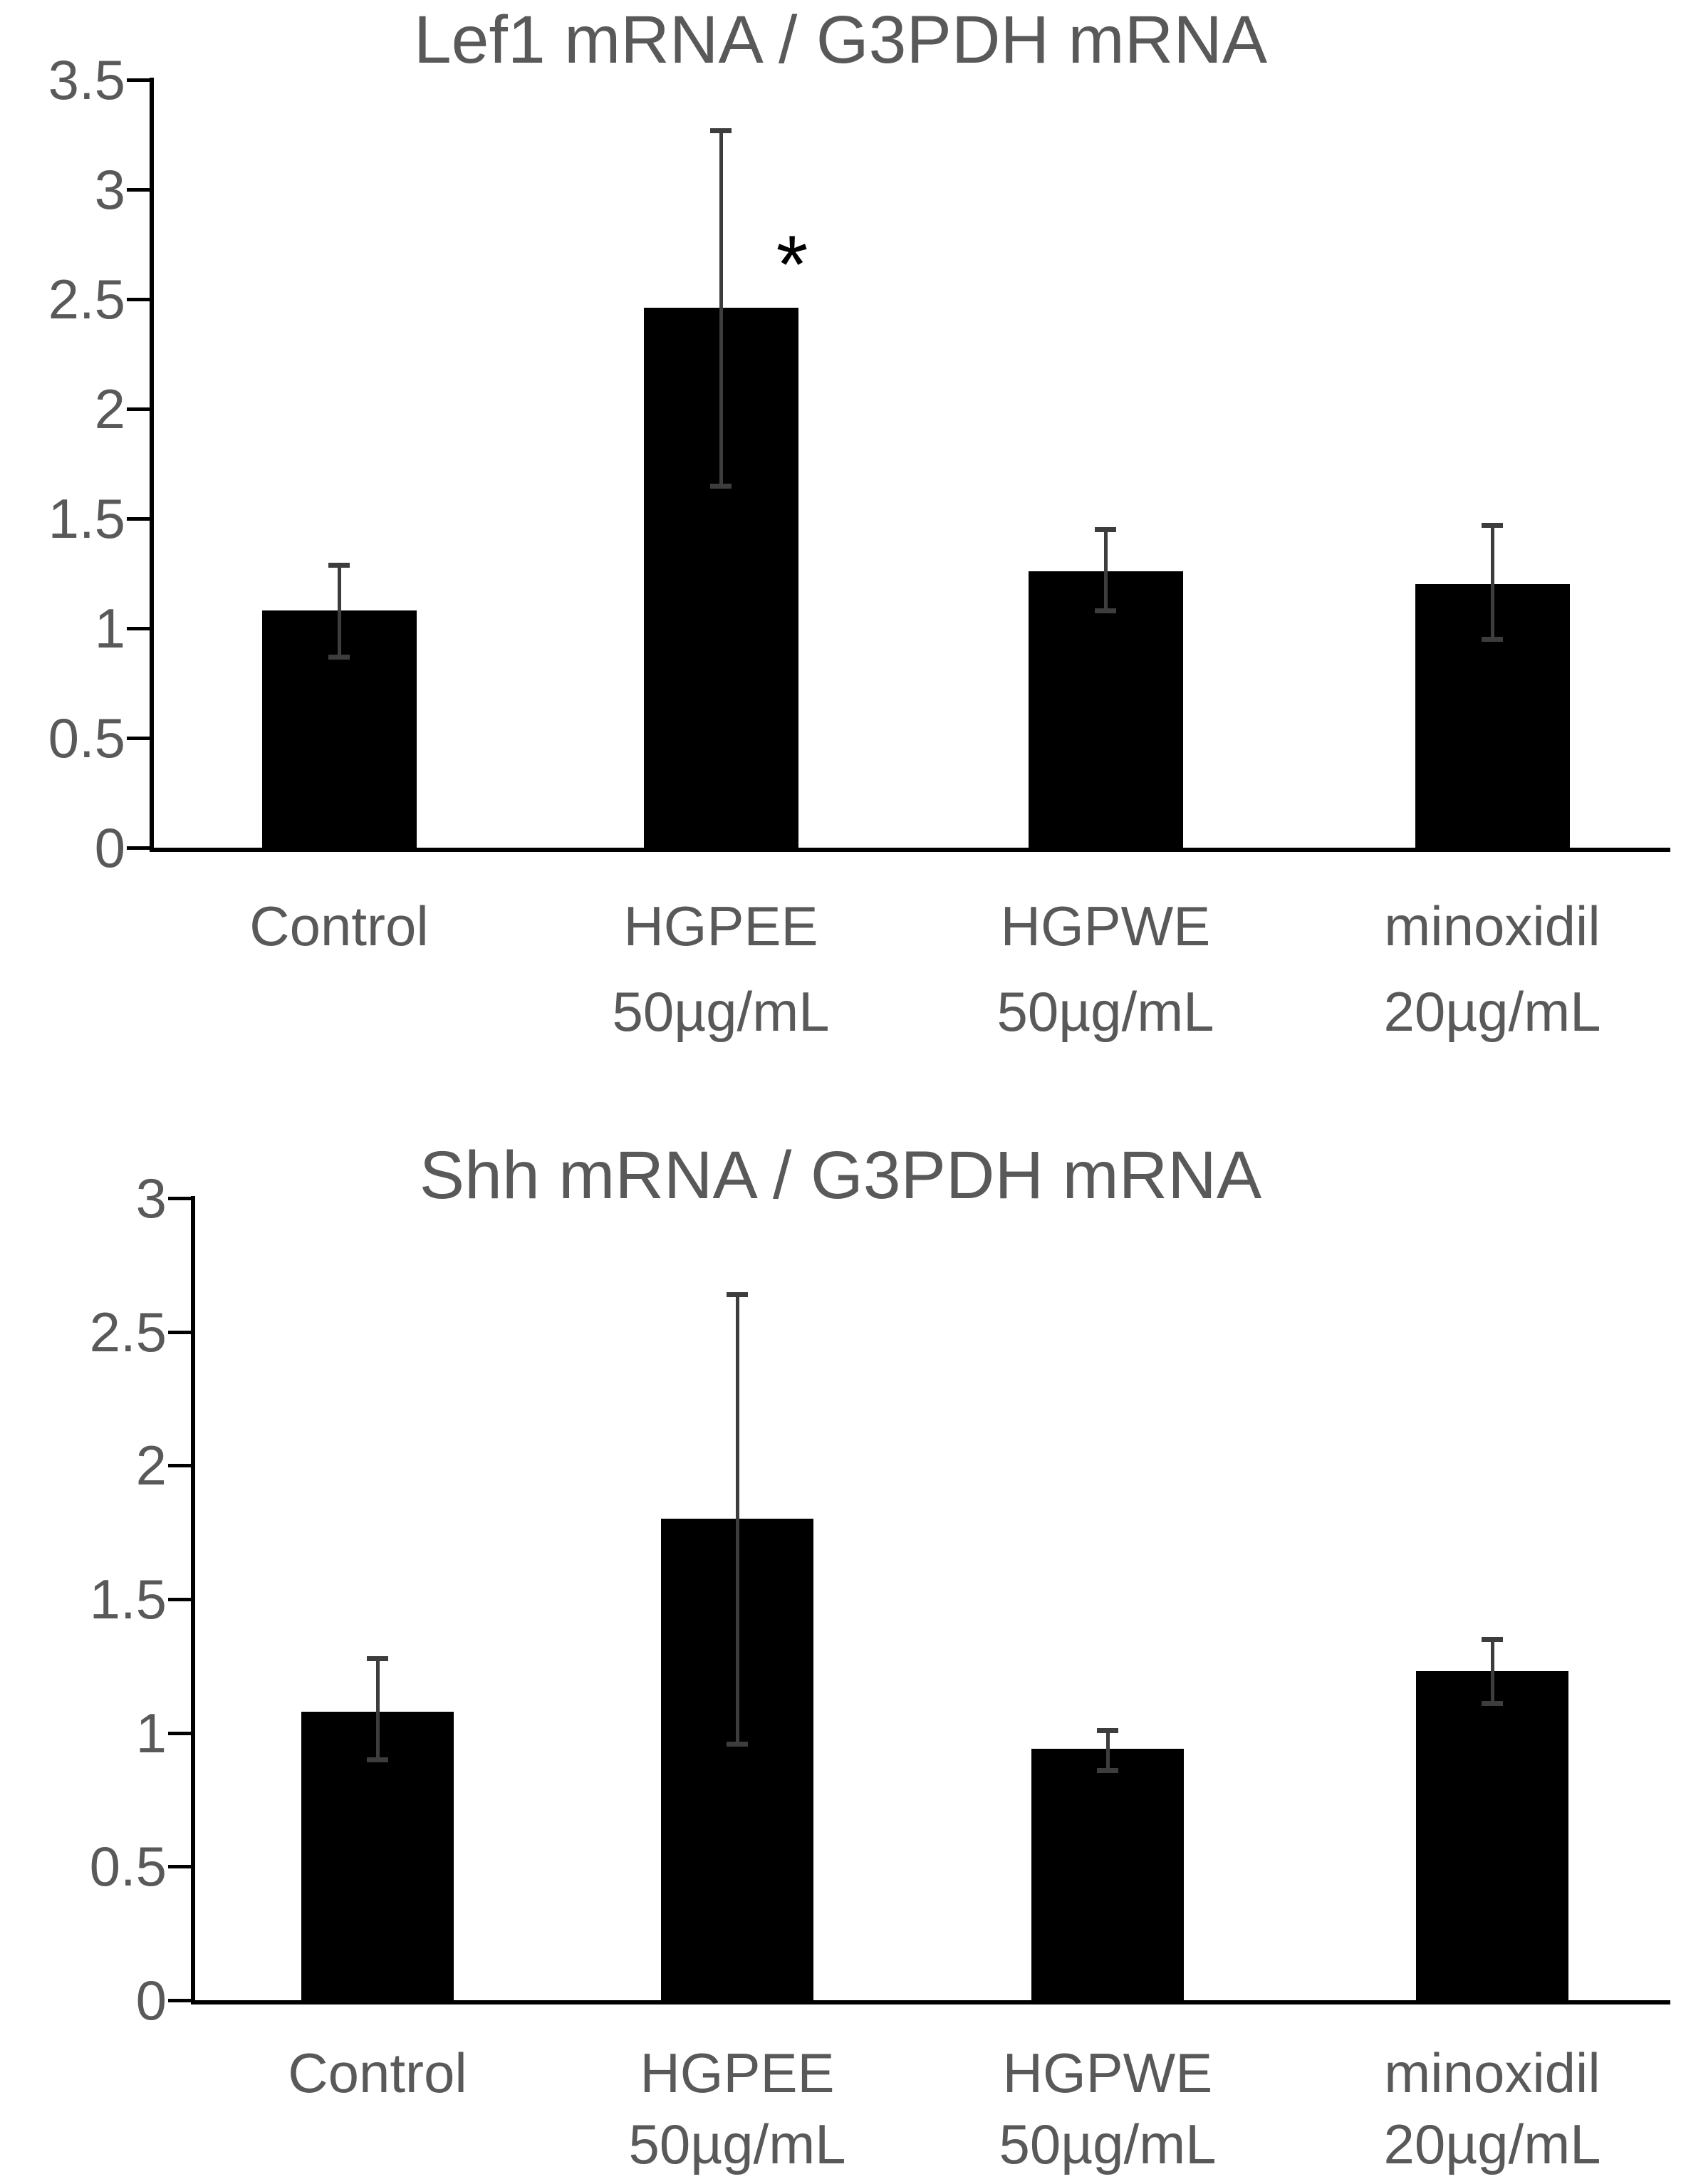 The width and height of the screenshot is (1681, 2184). Describe the element at coordinates (1492, 1835) in the screenshot. I see `bar-minoxidil` at that location.